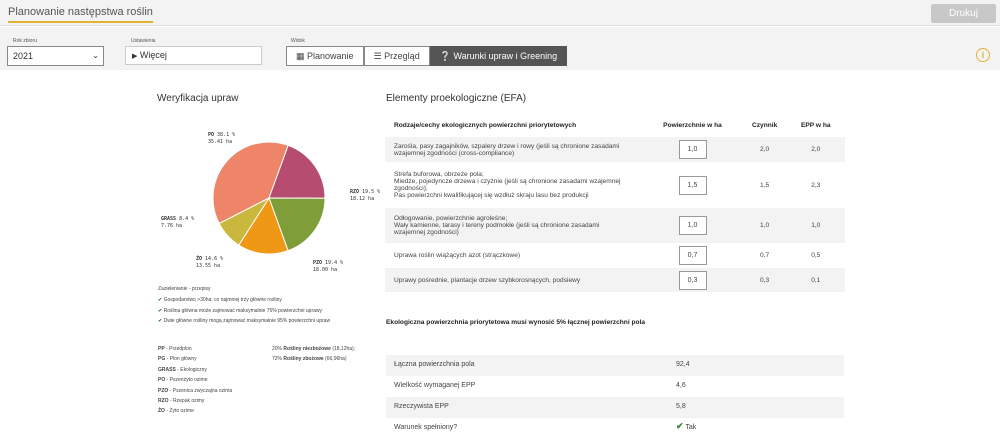  What do you see at coordinates (178, 222) in the screenshot?
I see `pie-label-grass: GRASS 8.4 % 7.76 ha` at bounding box center [178, 222].